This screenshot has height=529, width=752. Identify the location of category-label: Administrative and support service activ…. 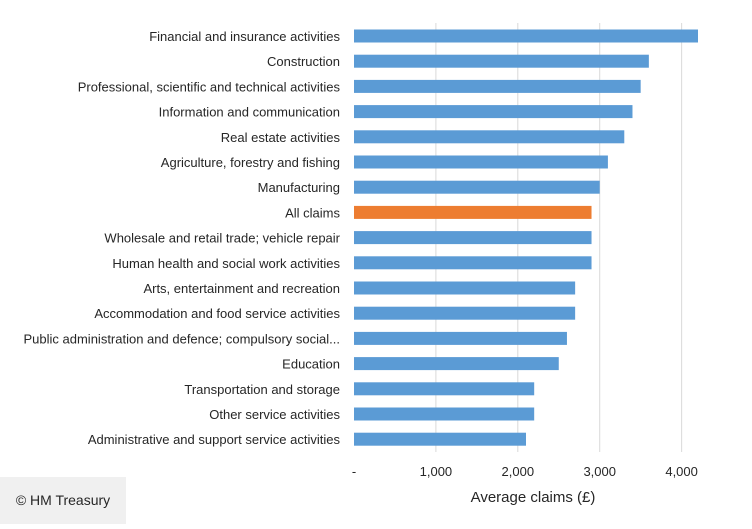
(214, 439).